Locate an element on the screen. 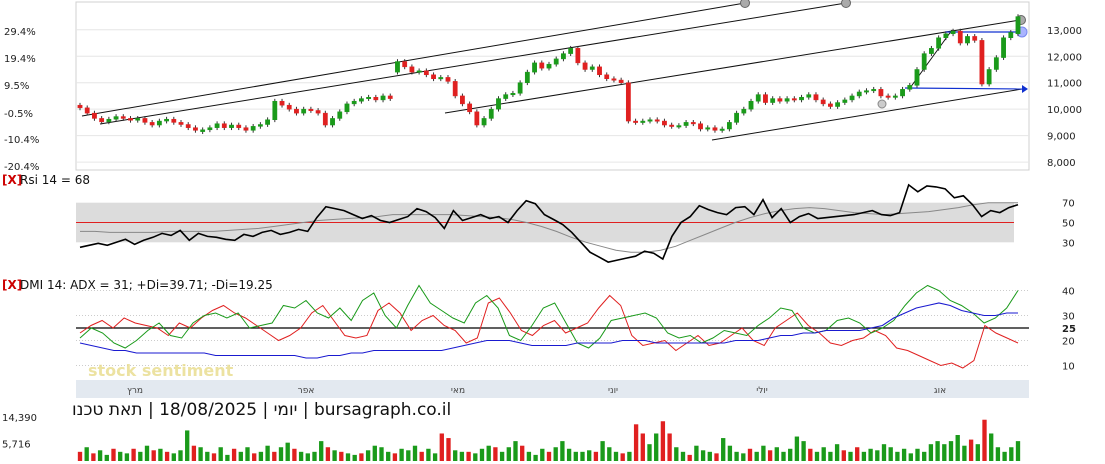 This screenshot has width=1105, height=464. trendline is located at coordinates (867, 114).